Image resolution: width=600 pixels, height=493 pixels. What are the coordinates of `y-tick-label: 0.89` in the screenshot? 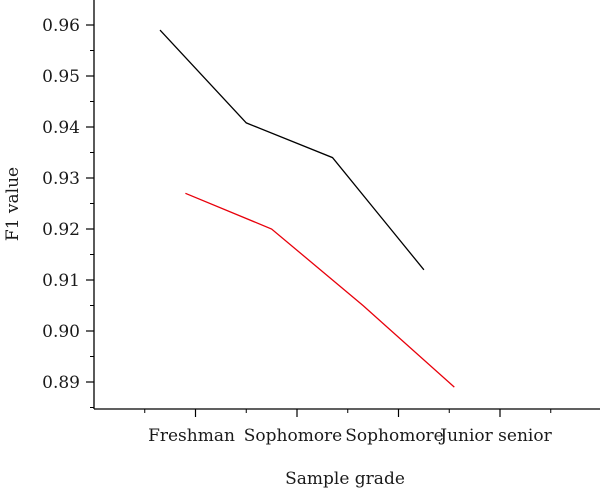 It's located at (61, 383).